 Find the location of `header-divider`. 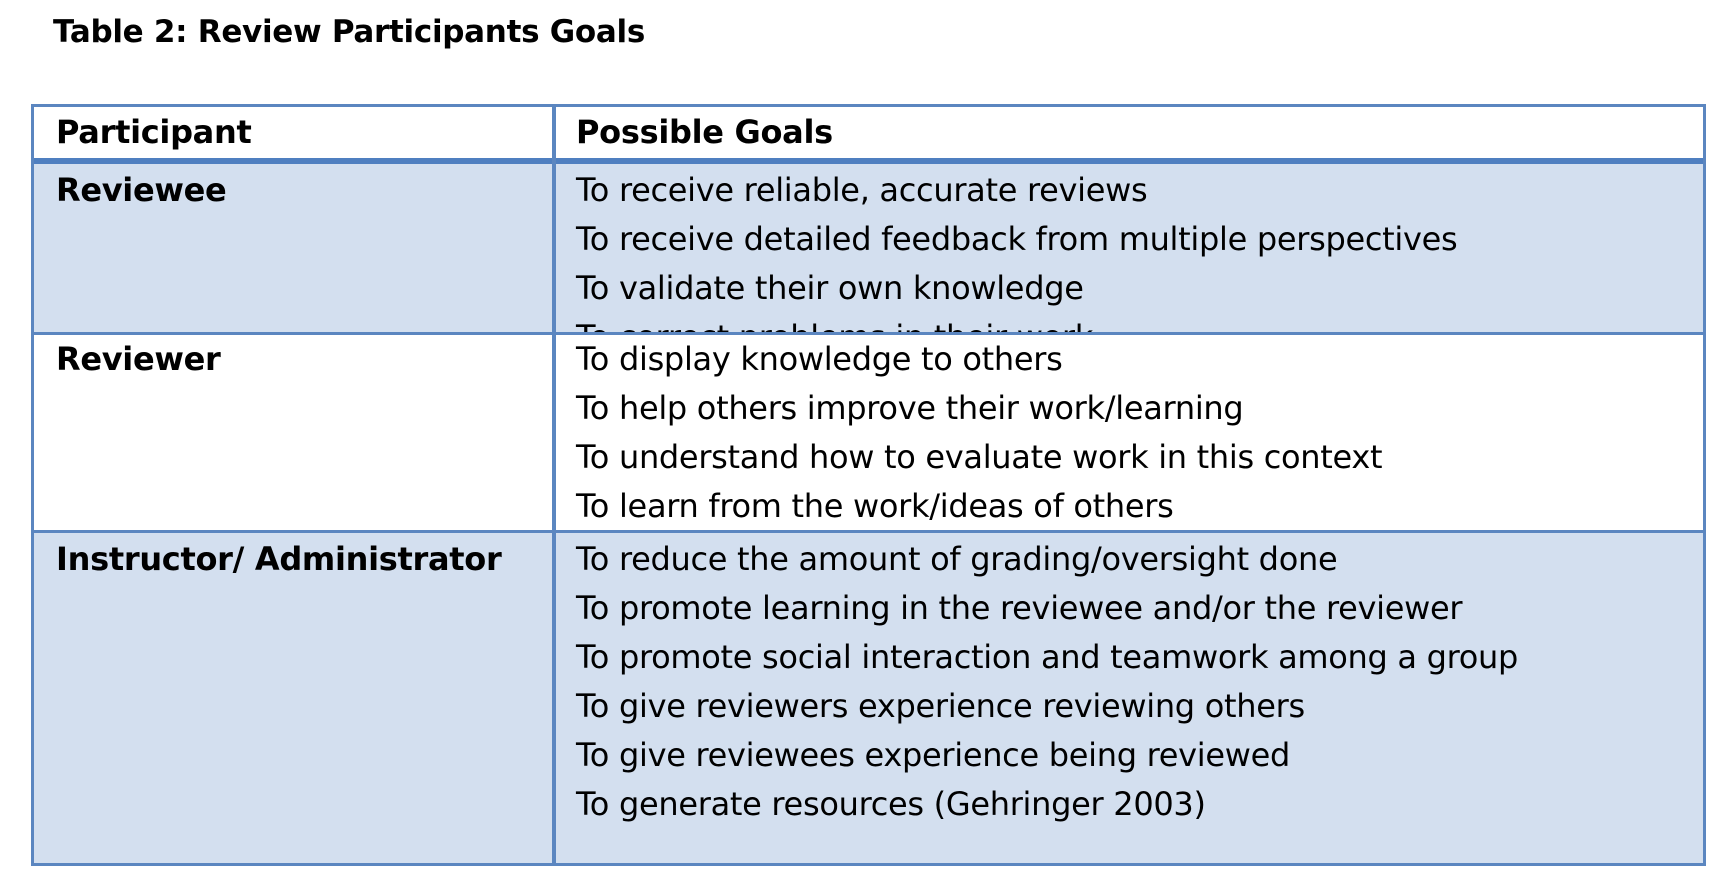

header-divider is located at coordinates (868, 161).